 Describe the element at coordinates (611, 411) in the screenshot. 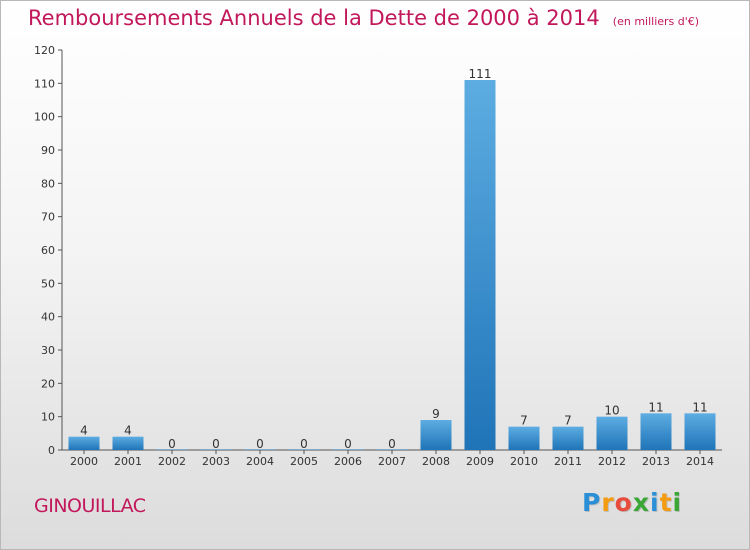

I see `data-label: 10` at that location.